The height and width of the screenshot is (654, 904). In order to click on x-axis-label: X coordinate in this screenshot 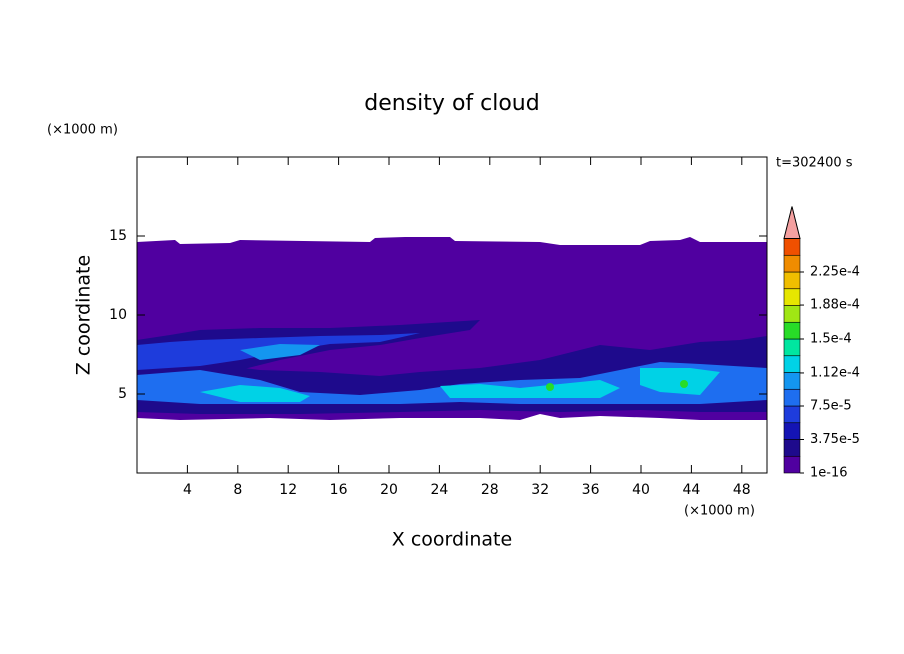, I will do `click(452, 540)`.